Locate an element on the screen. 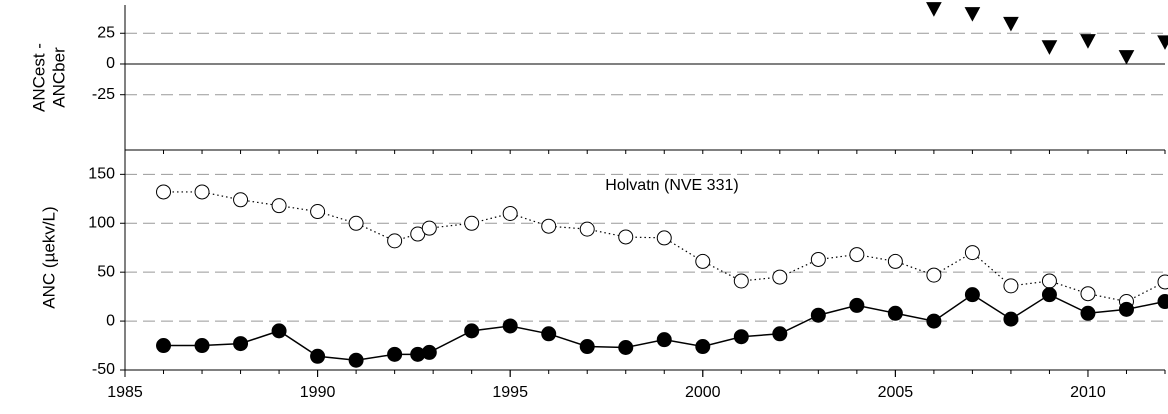  x-tick-label: 1985 is located at coordinates (125, 392).